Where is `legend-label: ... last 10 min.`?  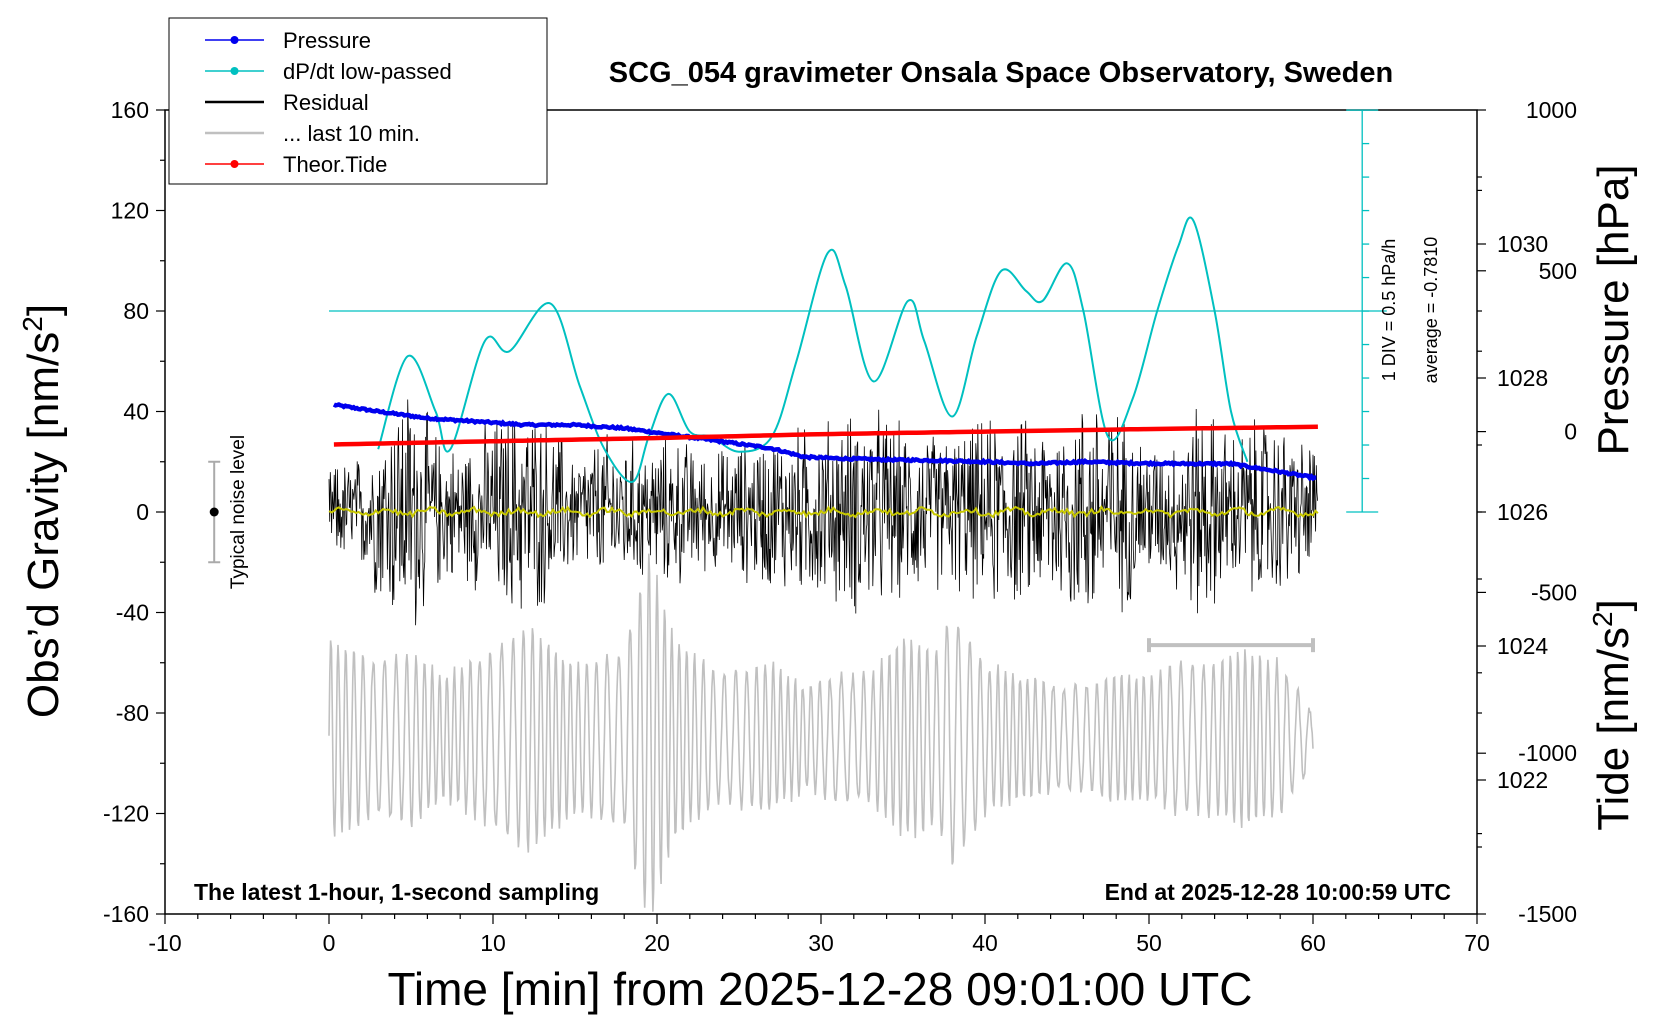
legend-label: ... last 10 min. is located at coordinates (351, 133).